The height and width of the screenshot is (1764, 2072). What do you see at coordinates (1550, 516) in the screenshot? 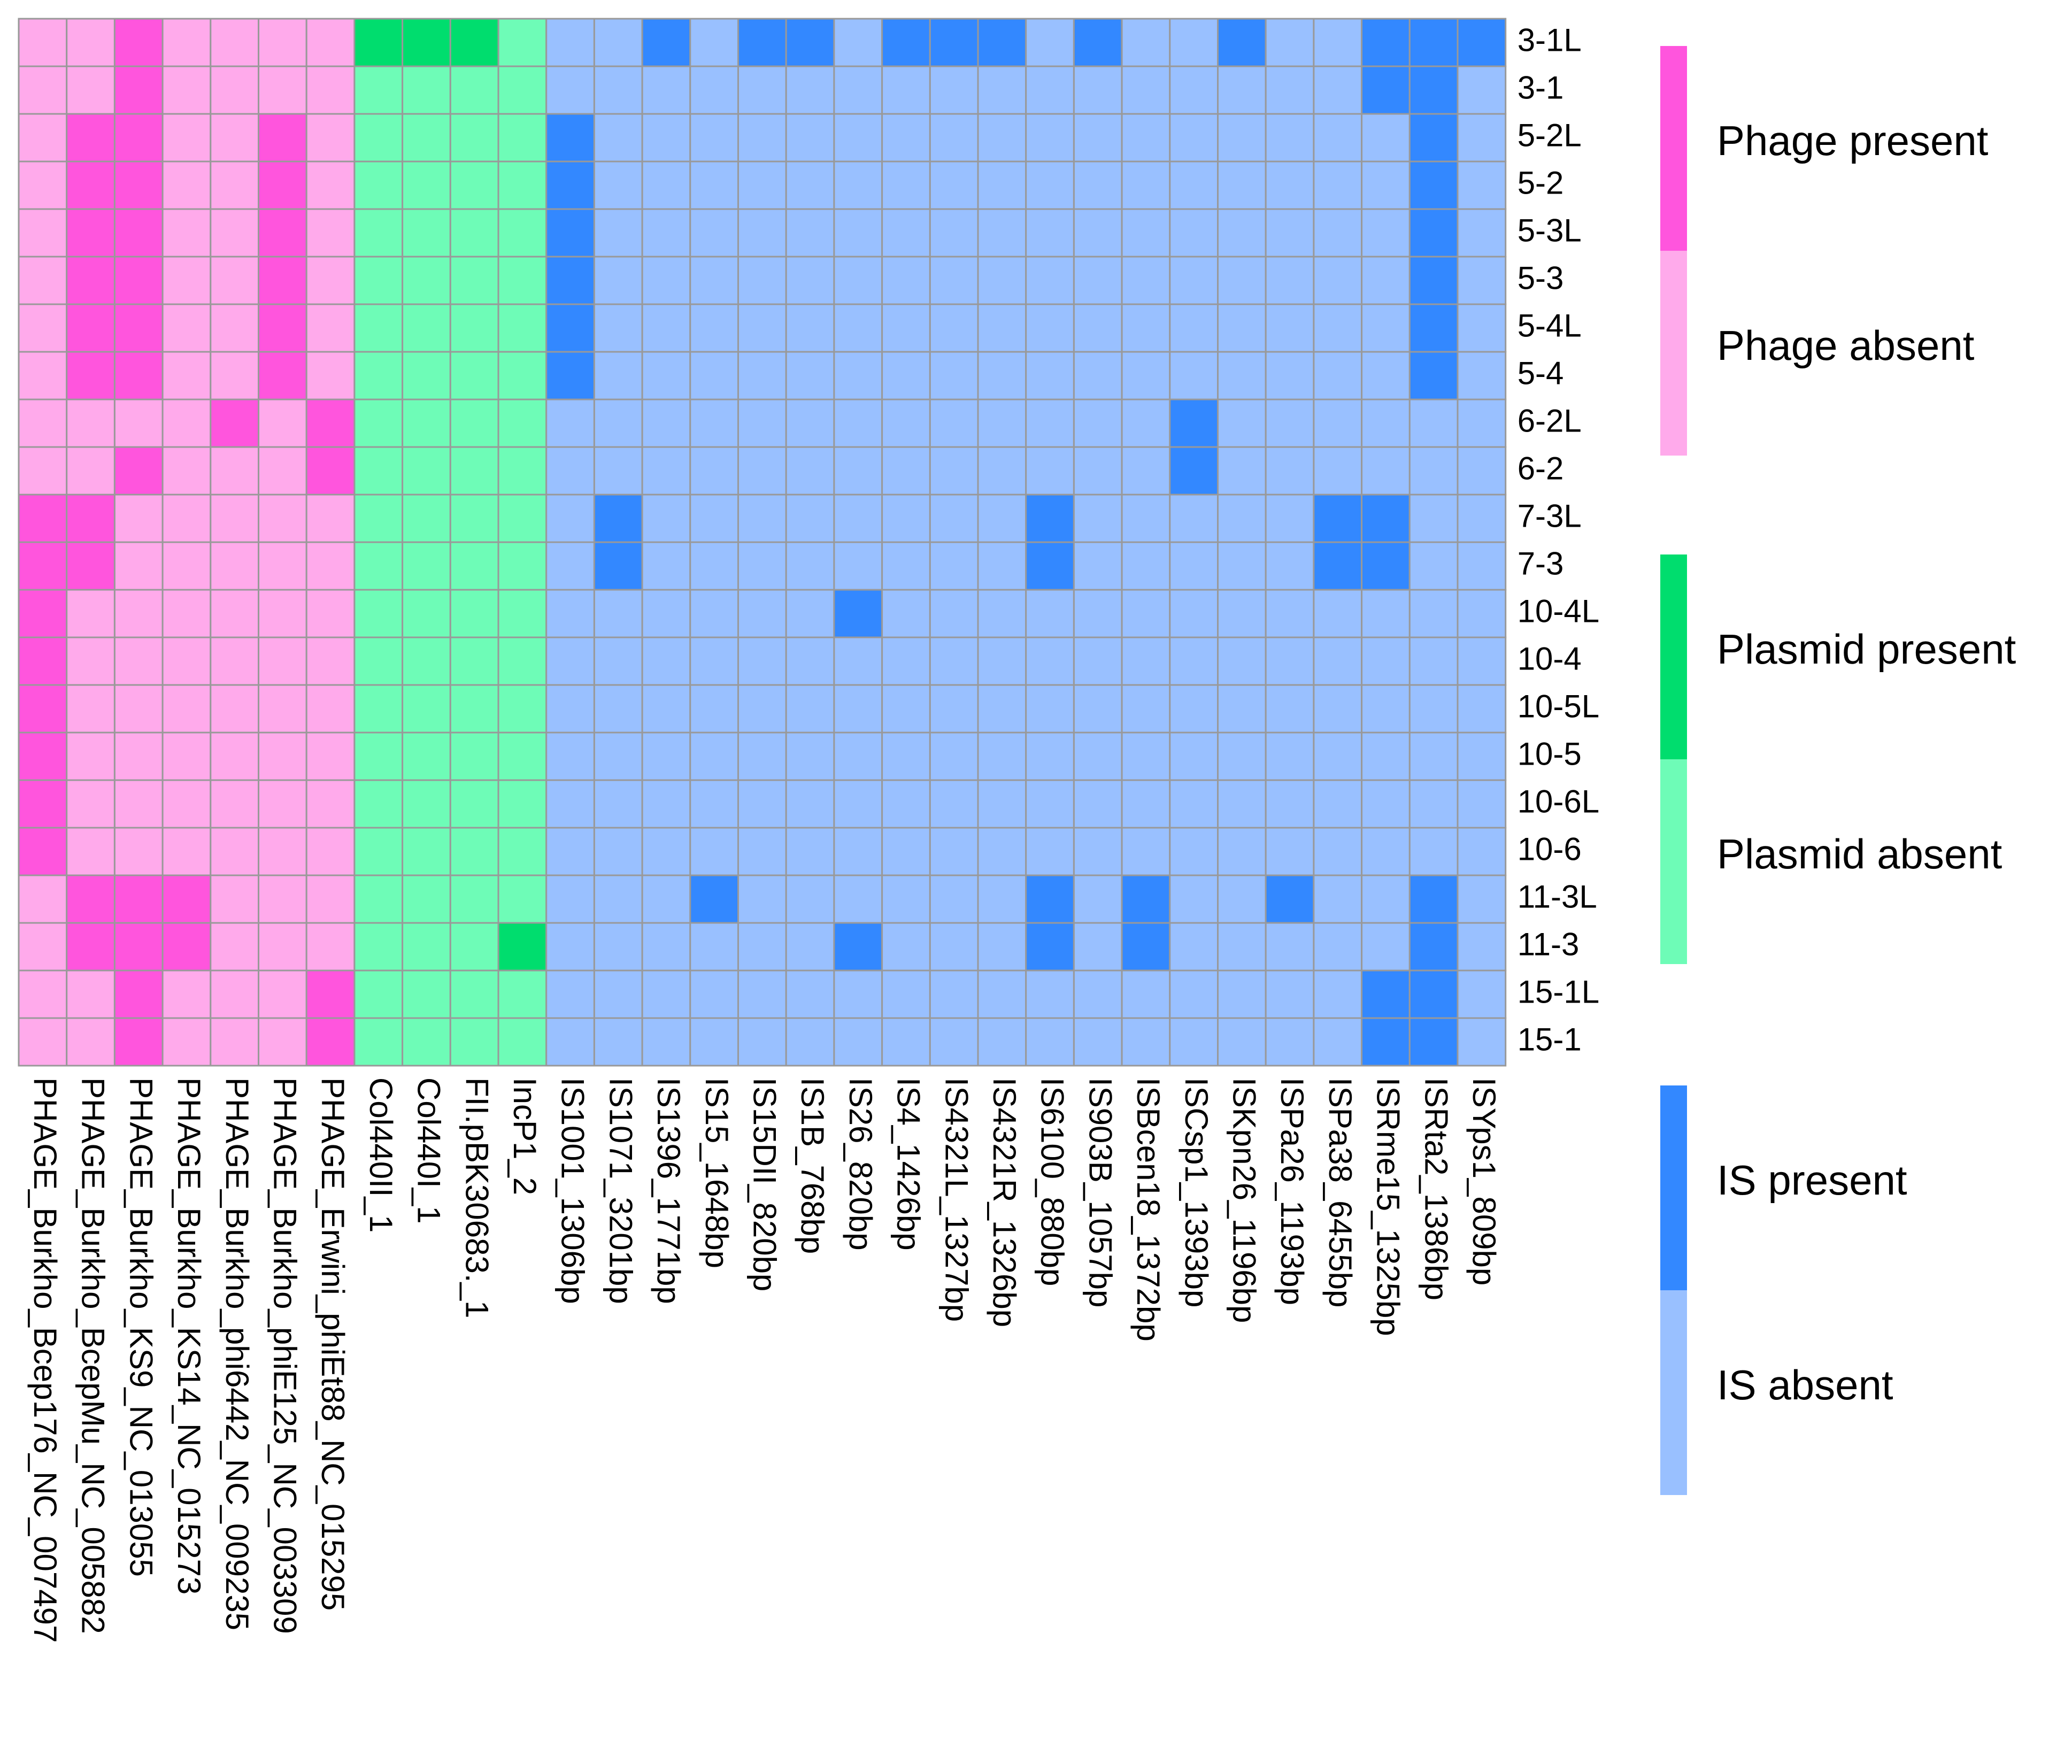
I see `row-label: 7-3L` at bounding box center [1550, 516].